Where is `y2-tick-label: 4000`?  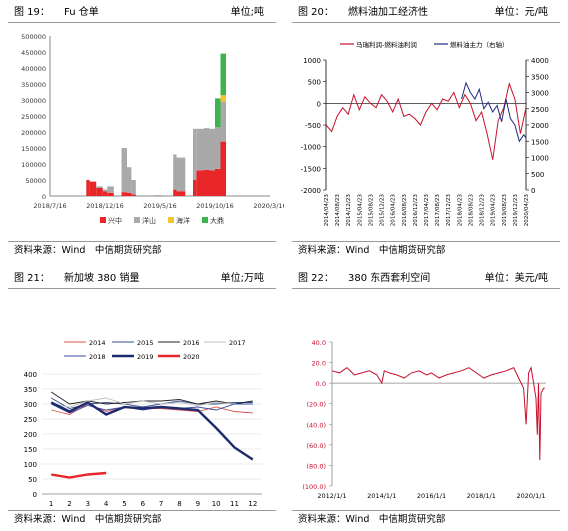 y2-tick-label: 4000 is located at coordinates (540, 61).